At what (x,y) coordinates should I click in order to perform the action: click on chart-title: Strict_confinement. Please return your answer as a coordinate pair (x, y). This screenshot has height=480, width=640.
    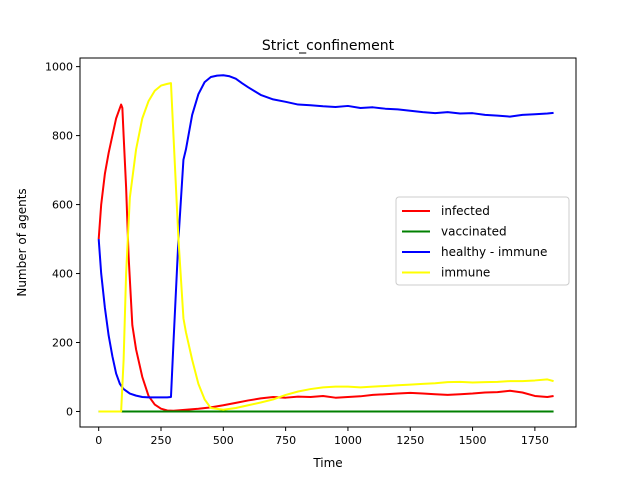
    Looking at the image, I should click on (328, 46).